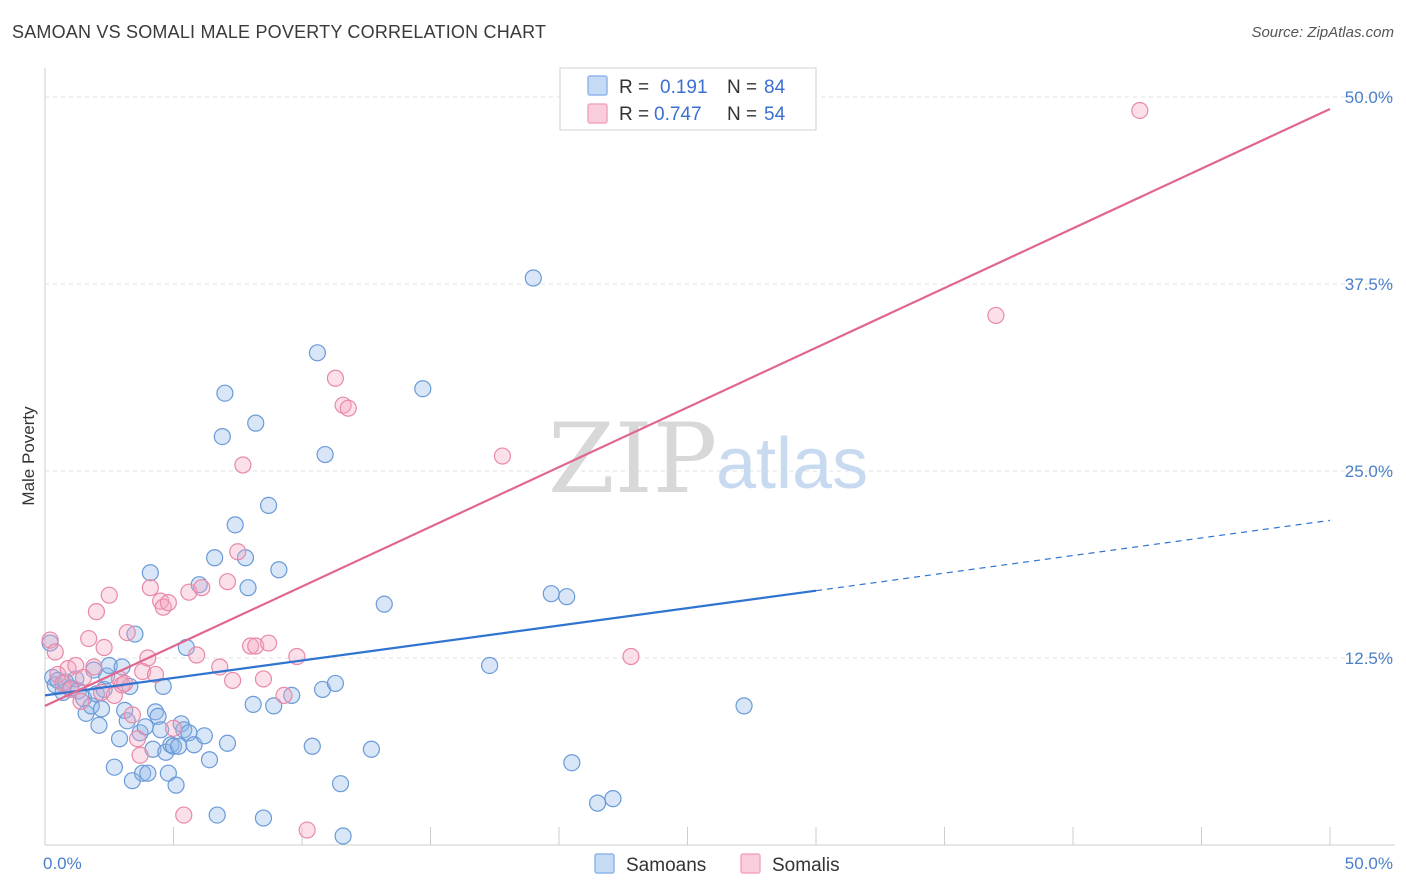  Describe the element at coordinates (792, 464) in the screenshot. I see `watermark-atlas: atlas` at that location.